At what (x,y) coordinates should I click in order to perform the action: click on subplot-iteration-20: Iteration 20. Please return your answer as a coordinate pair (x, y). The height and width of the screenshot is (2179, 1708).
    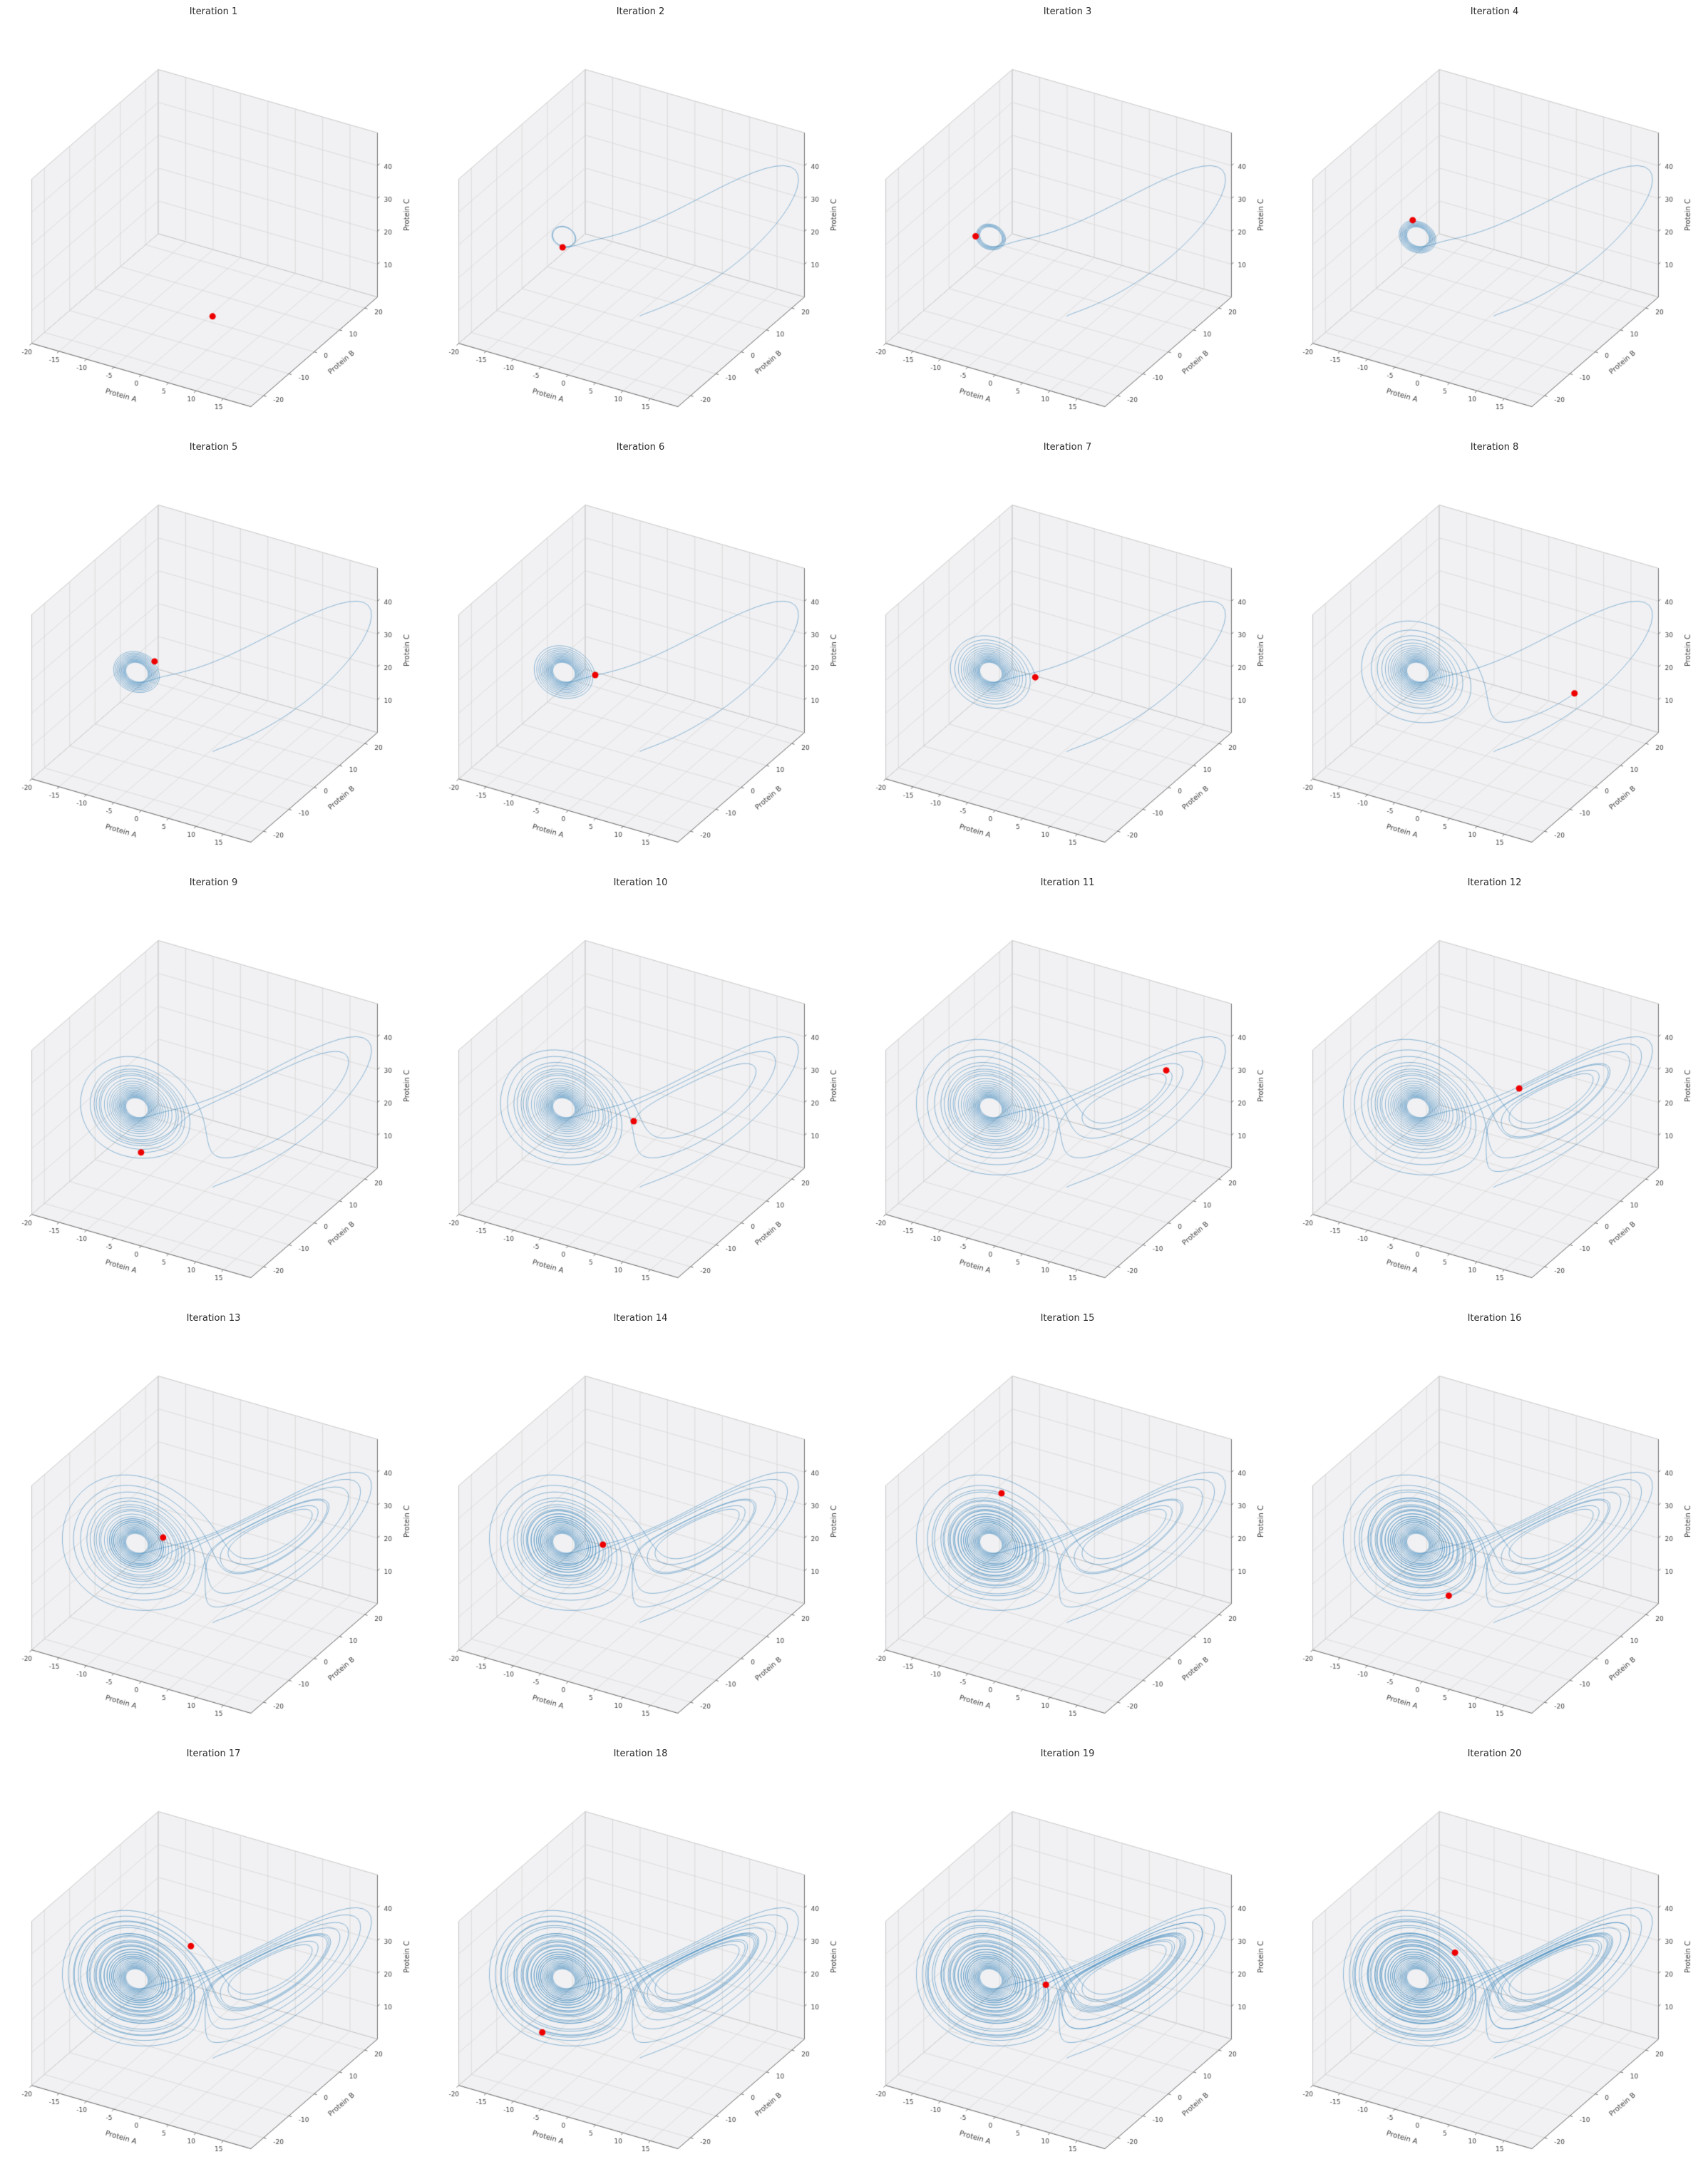
    Looking at the image, I should click on (1494, 1960).